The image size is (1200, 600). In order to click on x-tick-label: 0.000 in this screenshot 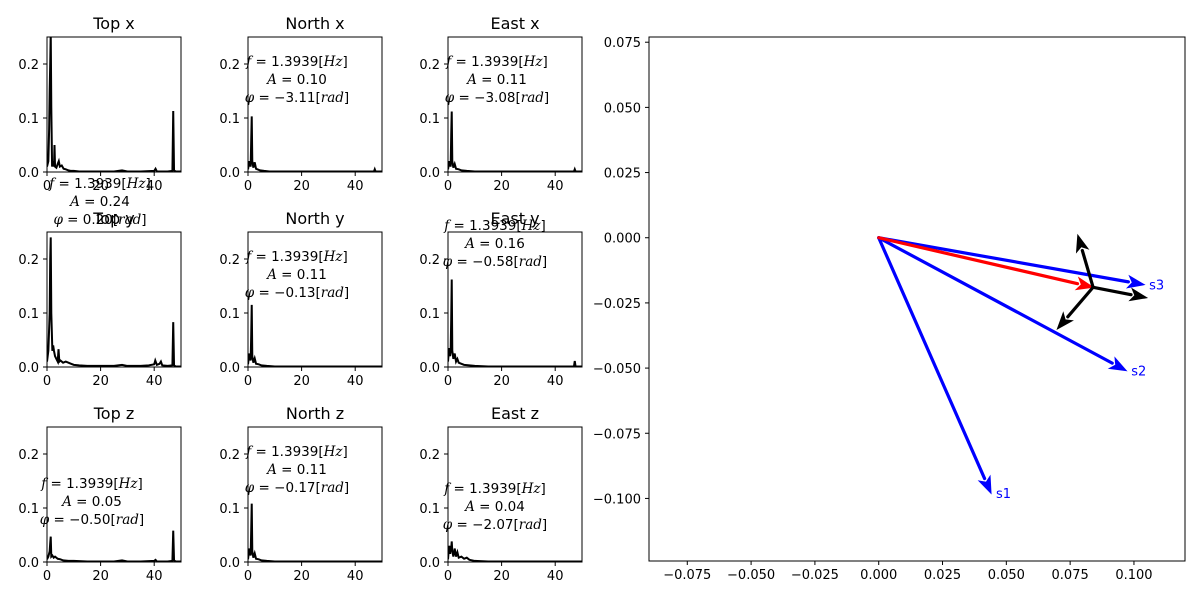, I will do `click(878, 575)`.